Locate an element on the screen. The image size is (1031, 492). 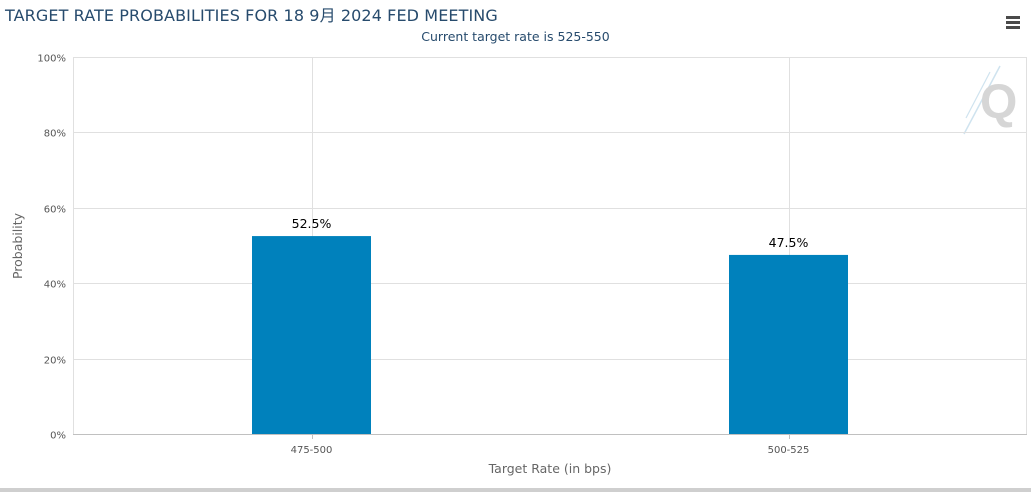
chart-subtitle: Current target rate is 525-550 is located at coordinates (515, 36).